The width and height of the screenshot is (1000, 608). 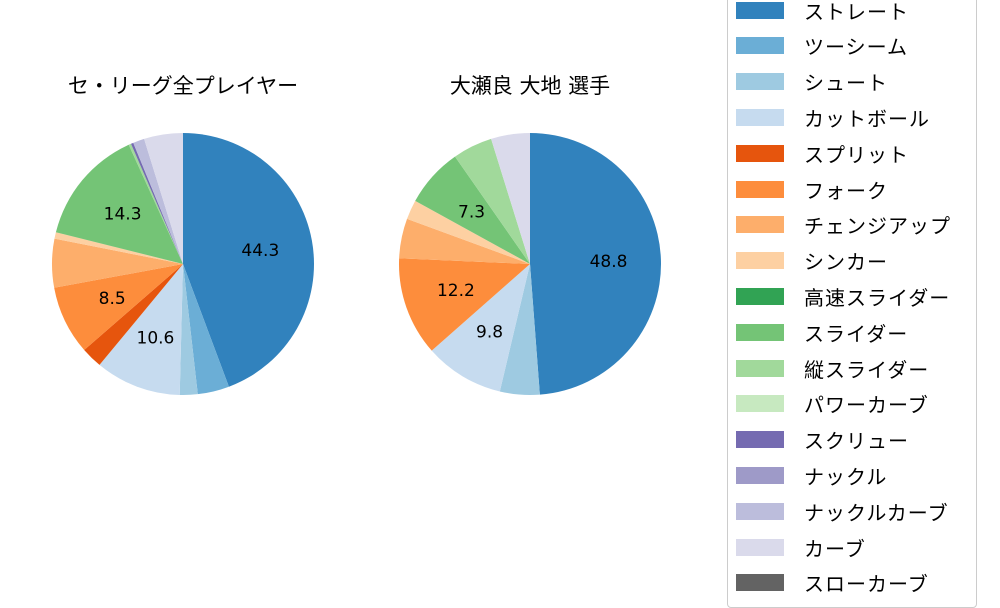 I want to click on legend-label: ナックル, so click(x=846, y=476).